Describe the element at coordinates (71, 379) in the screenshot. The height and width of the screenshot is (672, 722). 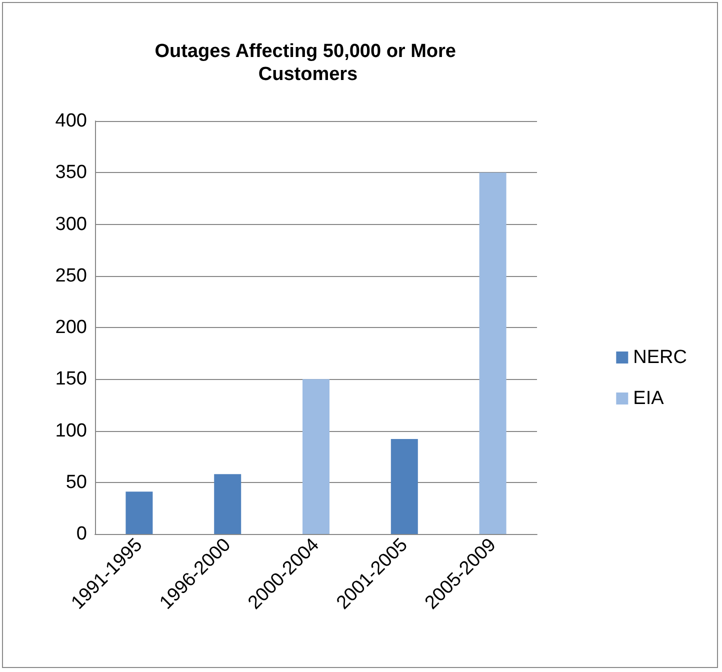
I see `y-tick-label: 150` at that location.